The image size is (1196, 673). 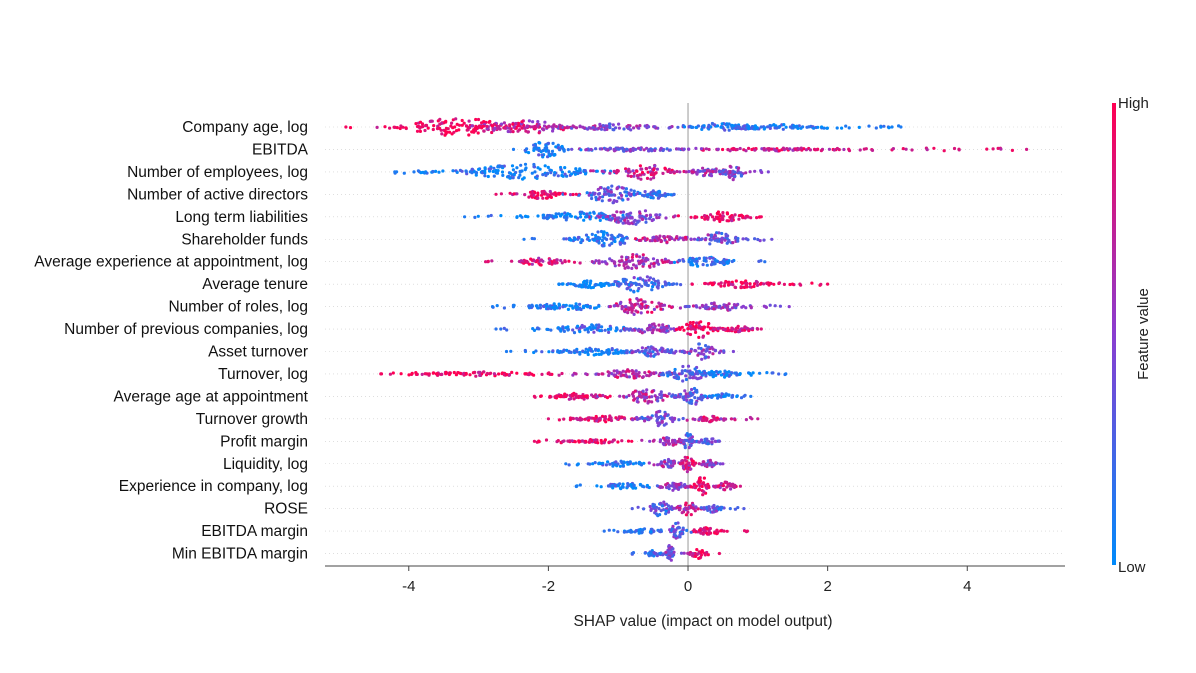 I want to click on x-tick-label: -2, so click(x=548, y=586).